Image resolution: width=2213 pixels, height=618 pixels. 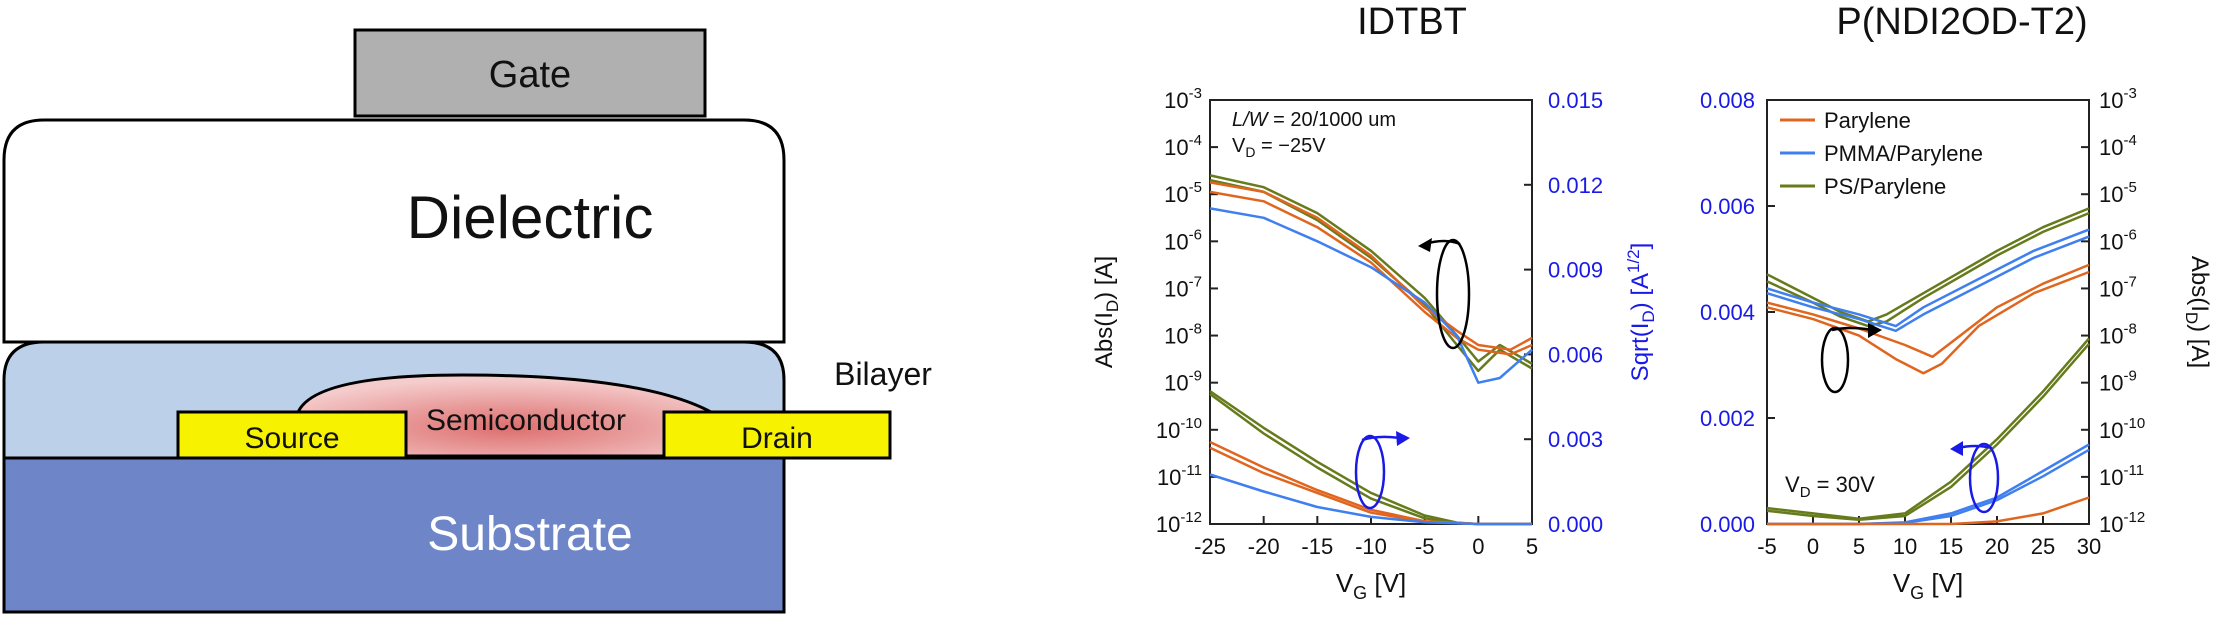 I want to click on chart2-ytick-right-label: 10⁻¹², so click(x=2122, y=523).